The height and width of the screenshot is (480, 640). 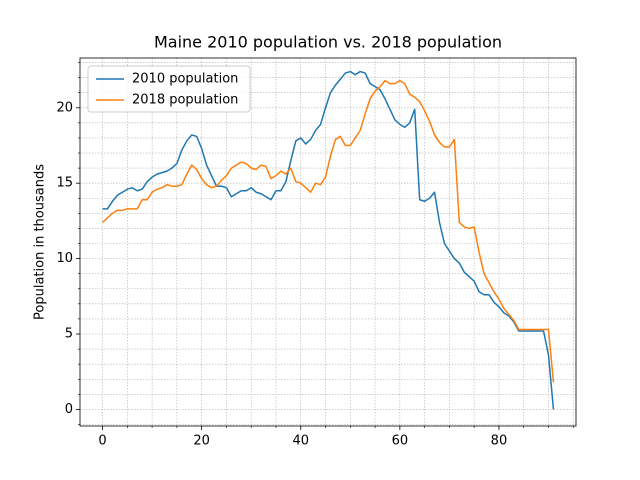 I want to click on x-tick-label: 40, so click(x=300, y=441).